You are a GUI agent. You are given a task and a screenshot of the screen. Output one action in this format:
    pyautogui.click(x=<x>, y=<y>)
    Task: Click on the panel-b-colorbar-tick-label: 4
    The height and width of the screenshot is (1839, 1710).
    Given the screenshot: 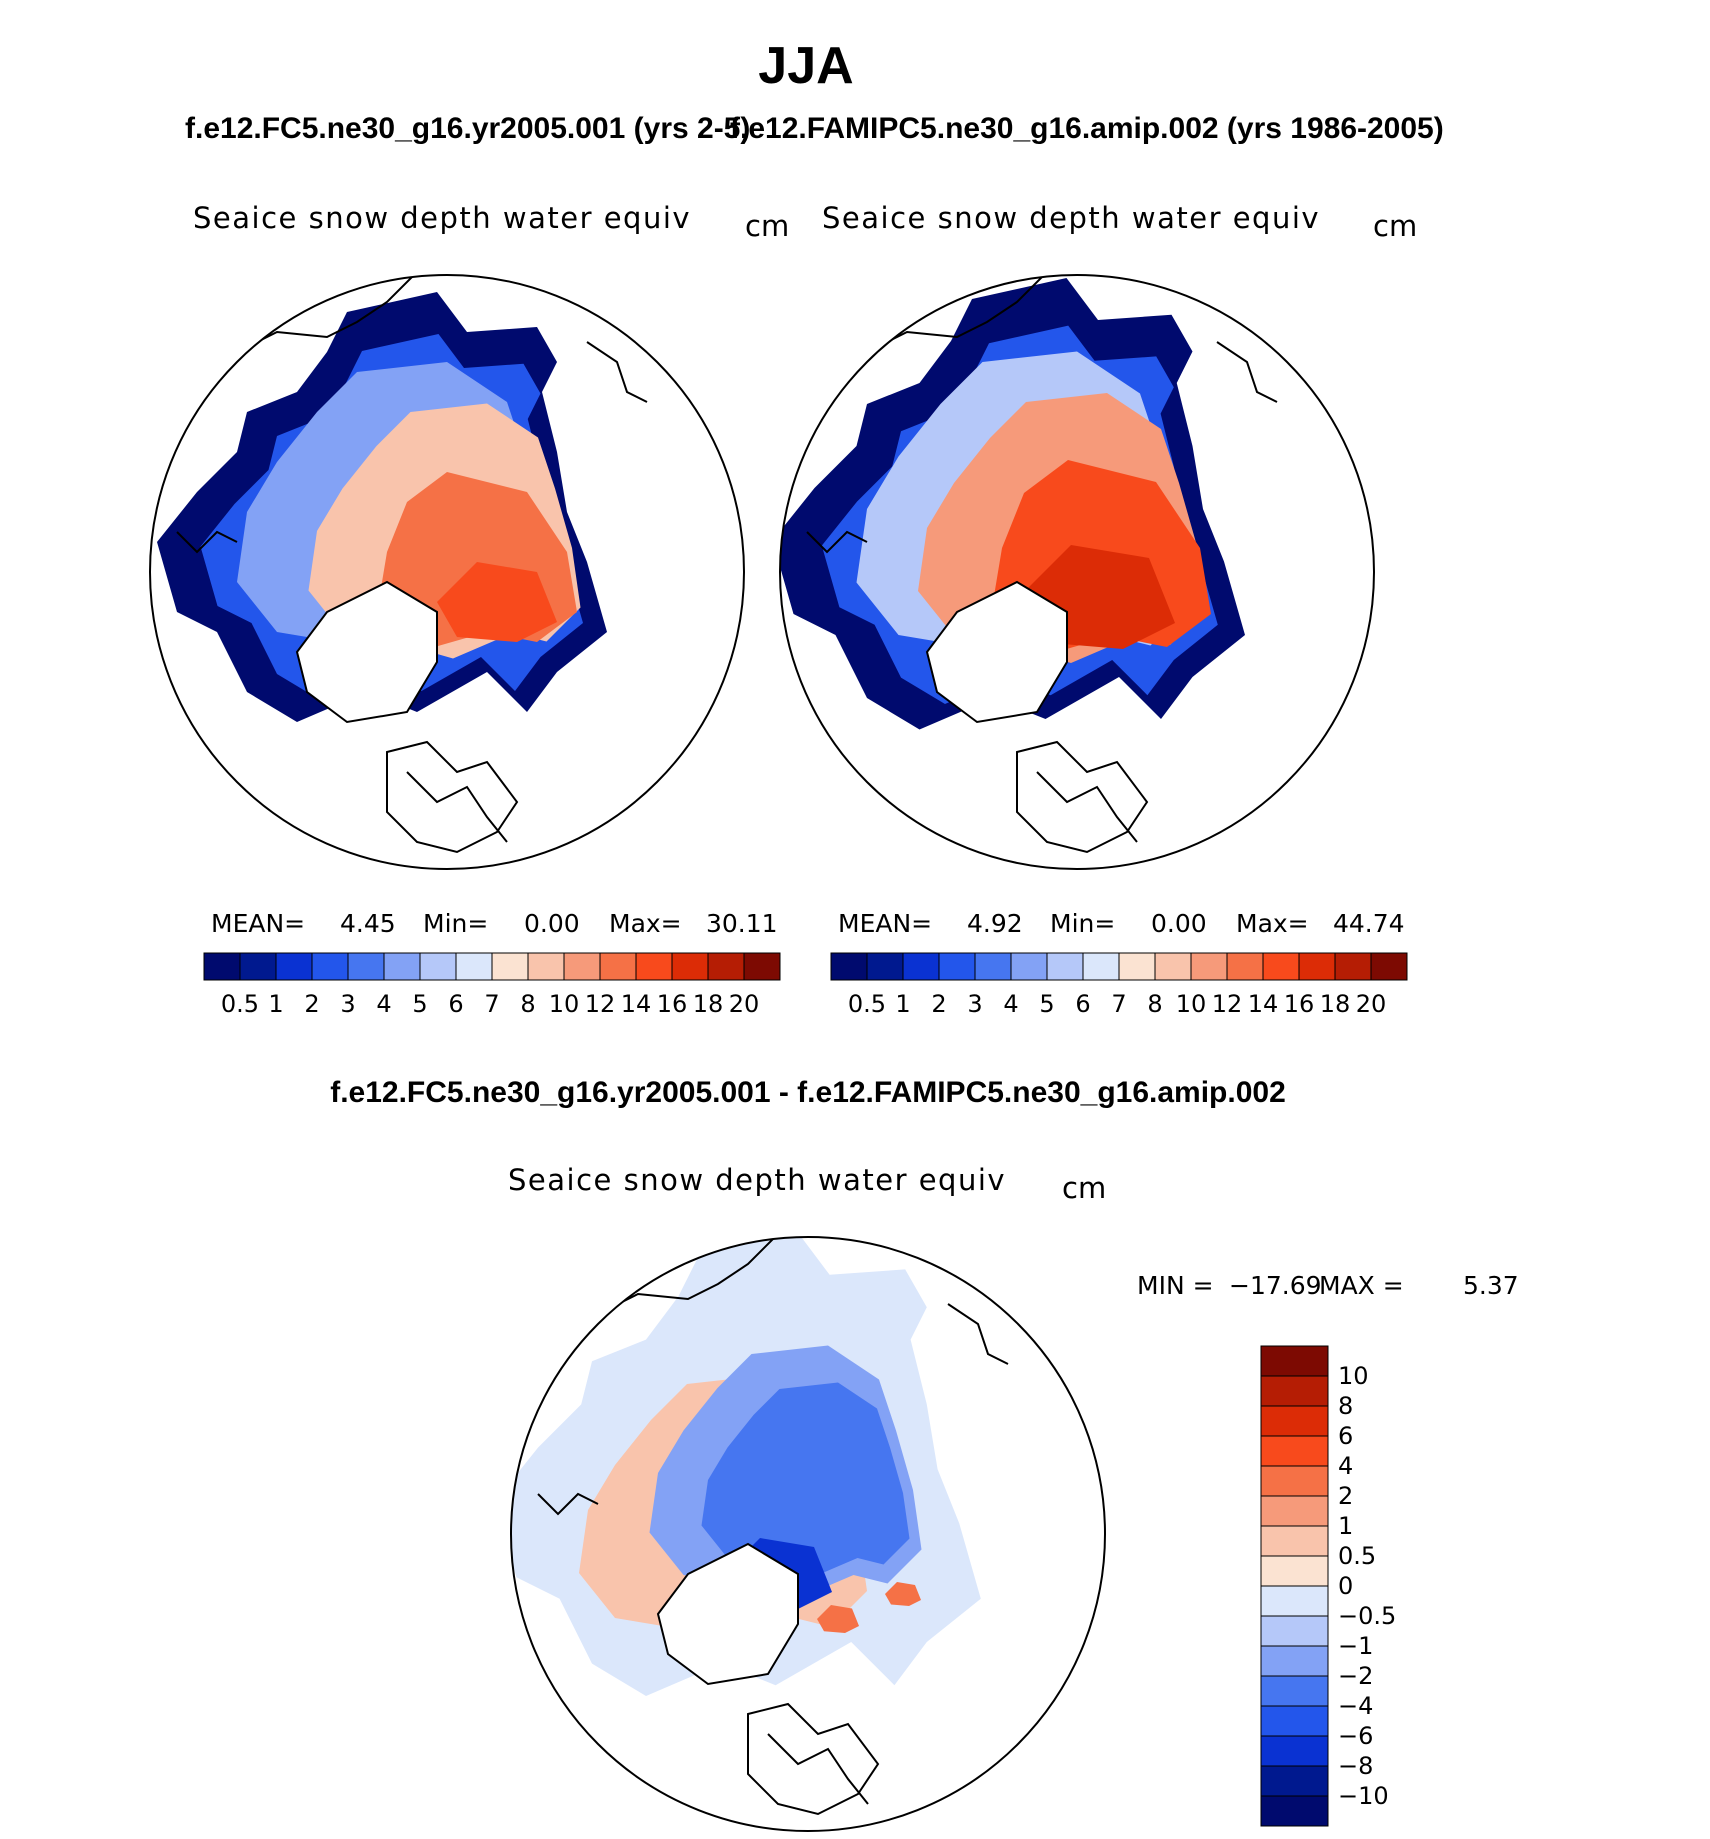 What is the action you would take?
    pyautogui.click(x=1010, y=1004)
    